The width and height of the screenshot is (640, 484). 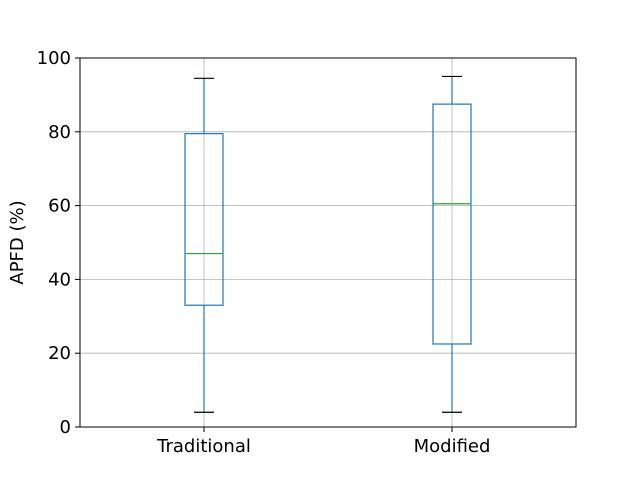 What do you see at coordinates (17, 242) in the screenshot?
I see `y-axis-label: APFD (%)` at bounding box center [17, 242].